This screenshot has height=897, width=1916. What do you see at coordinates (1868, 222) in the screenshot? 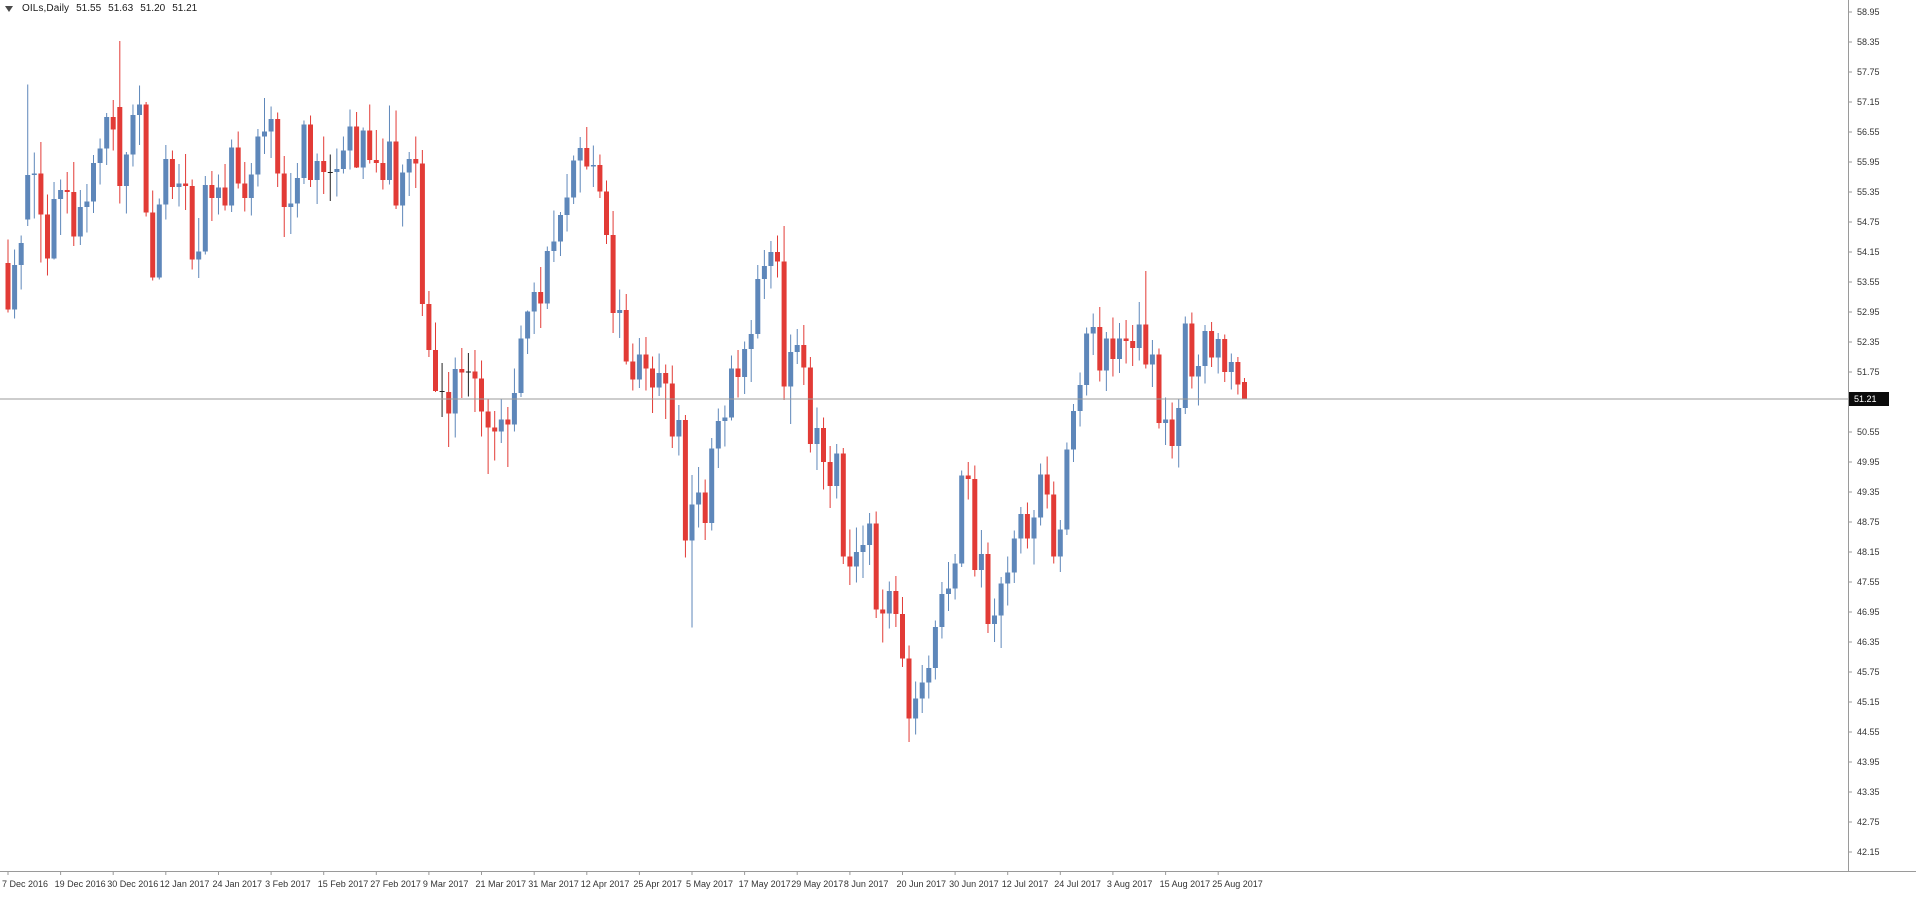
I see `price-axis-label: 54.75` at bounding box center [1868, 222].